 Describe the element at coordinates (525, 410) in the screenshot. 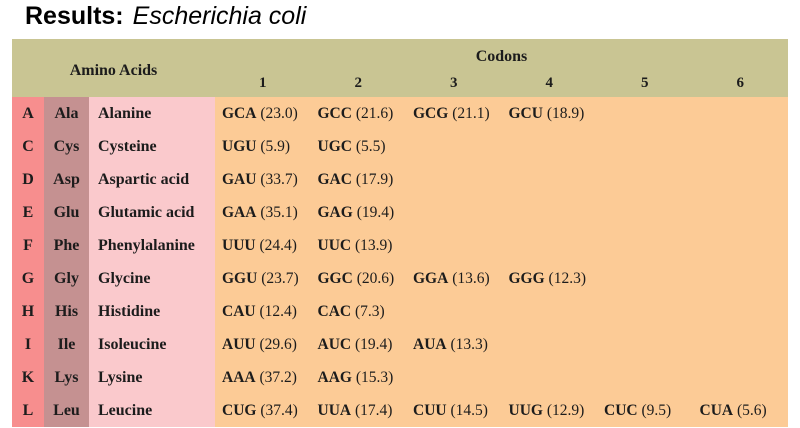

I see `codon-name: UUG` at that location.